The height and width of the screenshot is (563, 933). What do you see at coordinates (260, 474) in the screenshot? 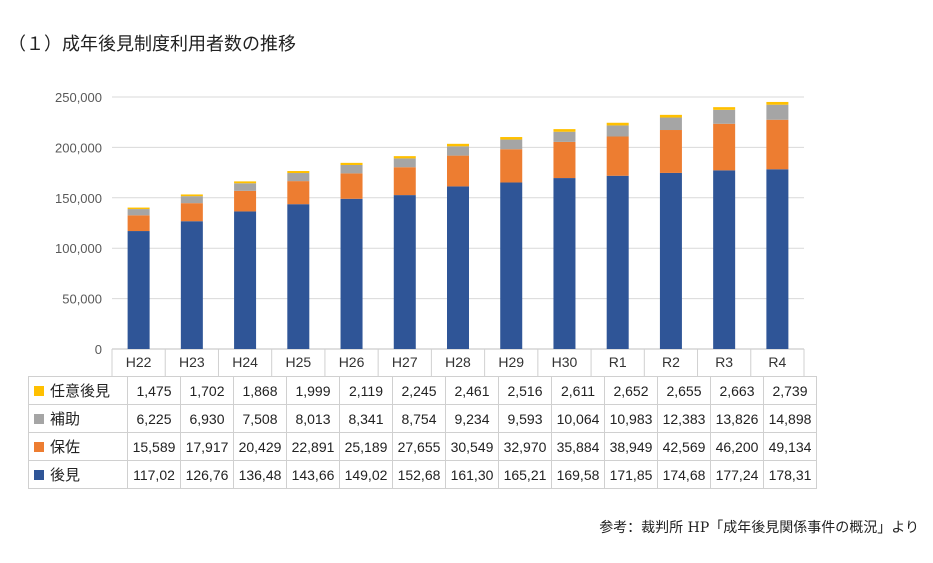
I see `table-cell: 136,48` at bounding box center [260, 474].